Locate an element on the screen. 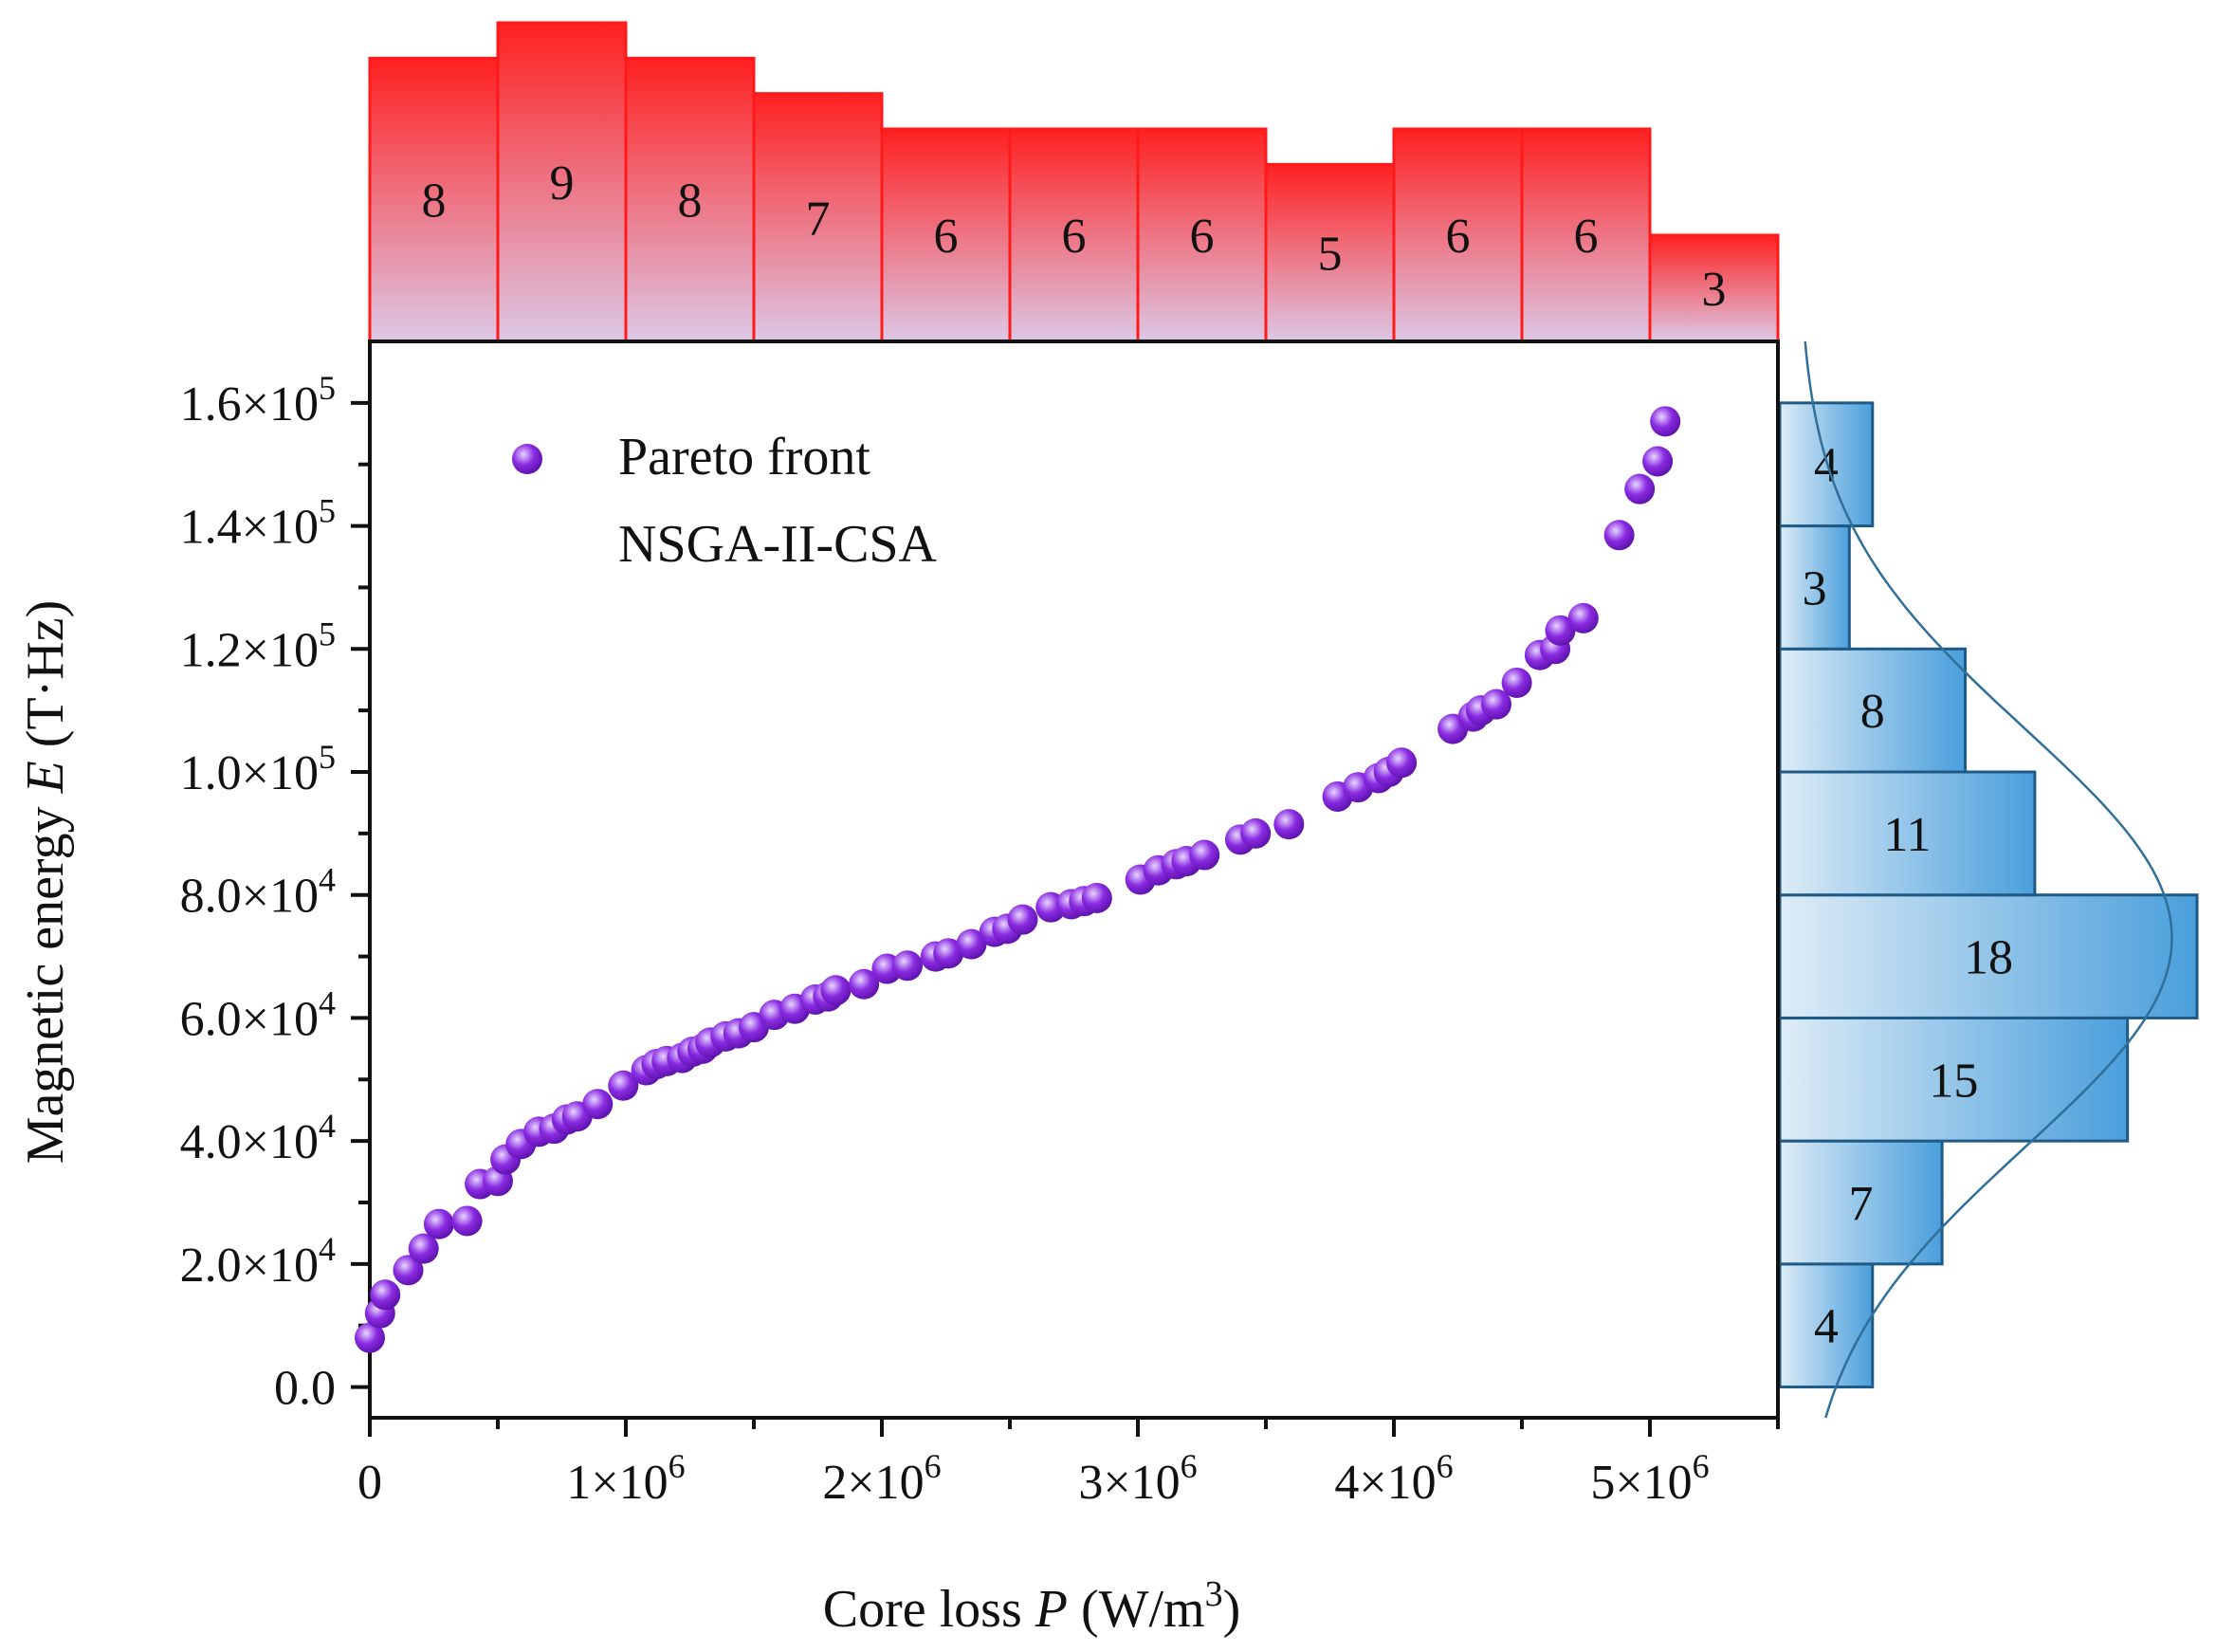 The height and width of the screenshot is (1652, 2216). right-hist-count-label: 7 is located at coordinates (1862, 1204).